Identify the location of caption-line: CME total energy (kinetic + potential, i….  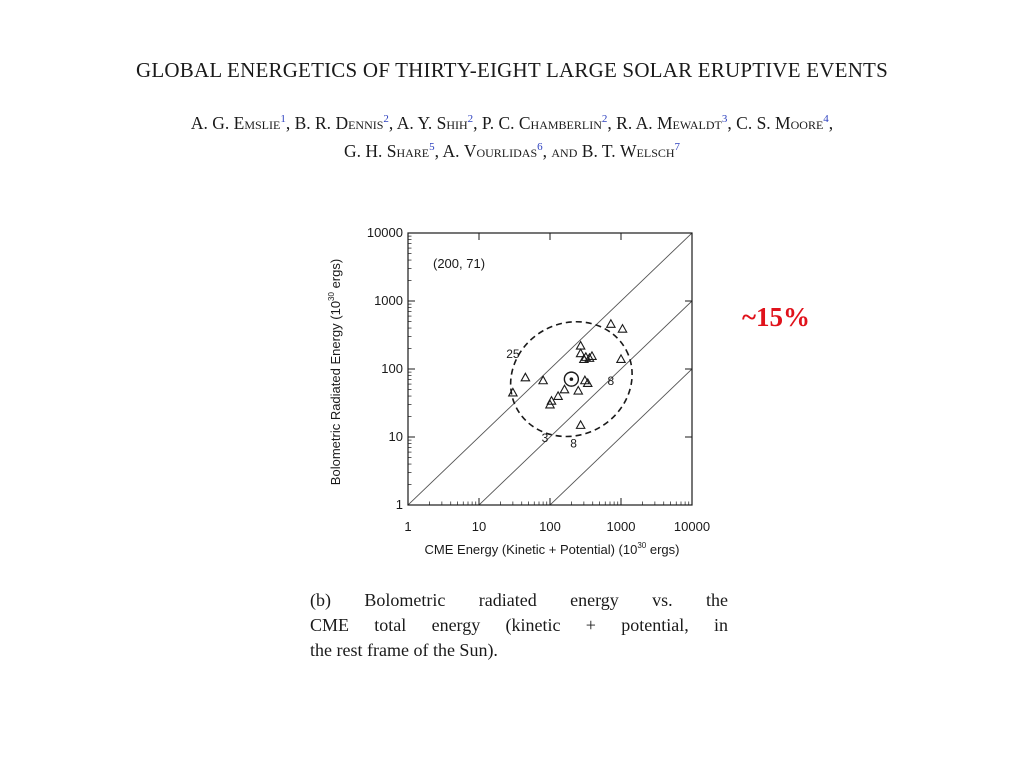
(519, 625).